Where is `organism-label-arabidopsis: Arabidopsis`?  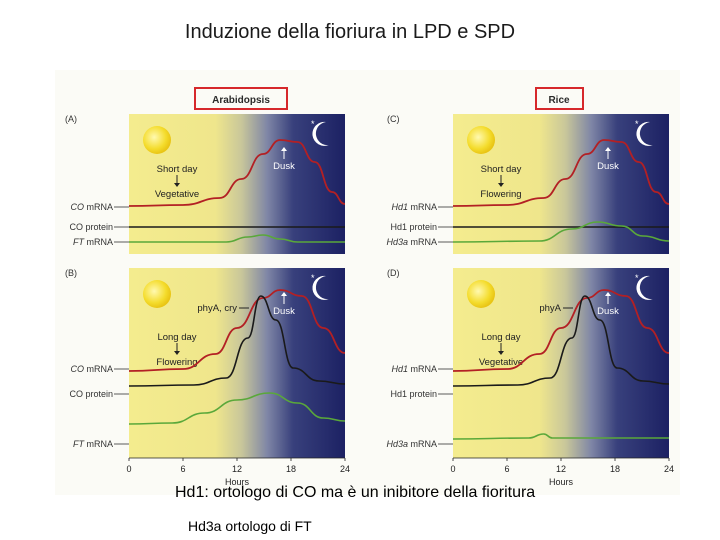
organism-label-arabidopsis: Arabidopsis is located at coordinates (241, 100).